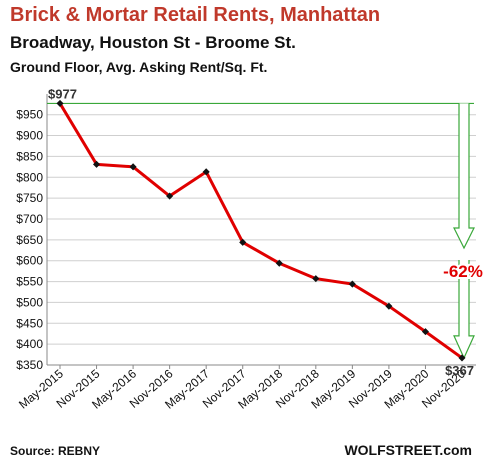  I want to click on chart-subtitle-units: Ground Floor, Avg. Asking Rent/Sq. Ft., so click(139, 67).